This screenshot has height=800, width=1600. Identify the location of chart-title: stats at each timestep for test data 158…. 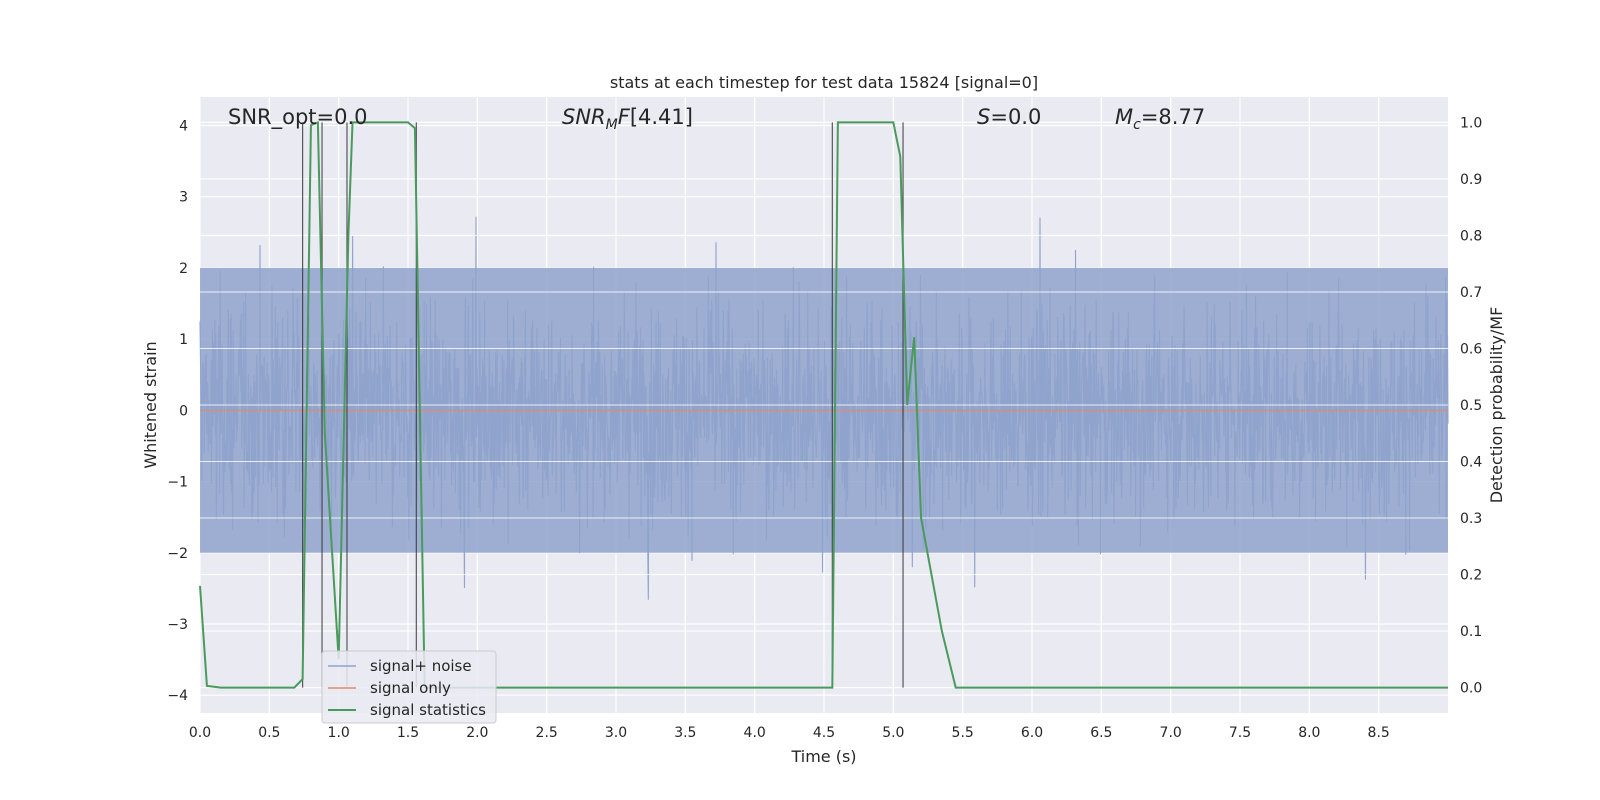
(824, 82).